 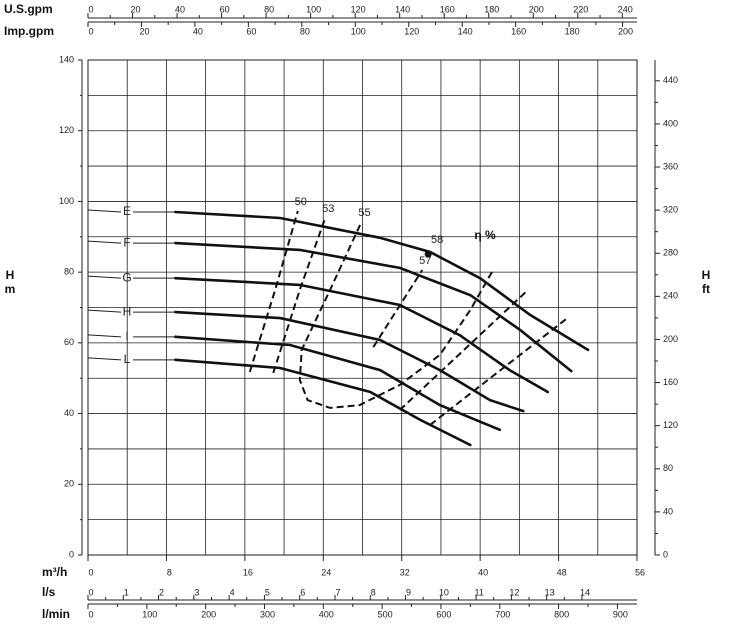 I want to click on tick-label: 5, so click(x=267, y=592).